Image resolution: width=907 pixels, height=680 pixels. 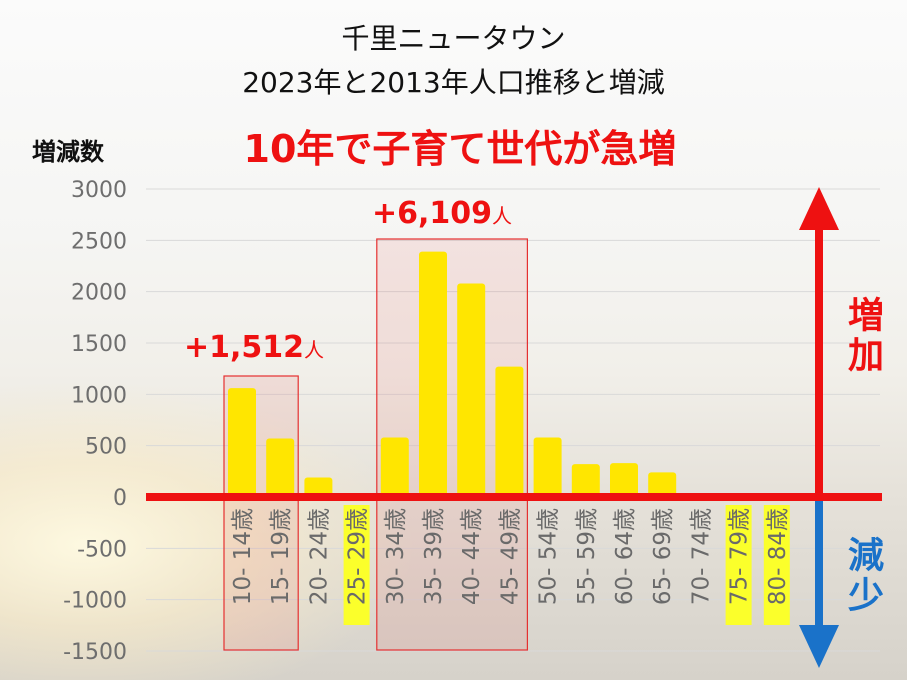 What do you see at coordinates (281, 556) in the screenshot?
I see `category-label: 15- 19歳` at bounding box center [281, 556].